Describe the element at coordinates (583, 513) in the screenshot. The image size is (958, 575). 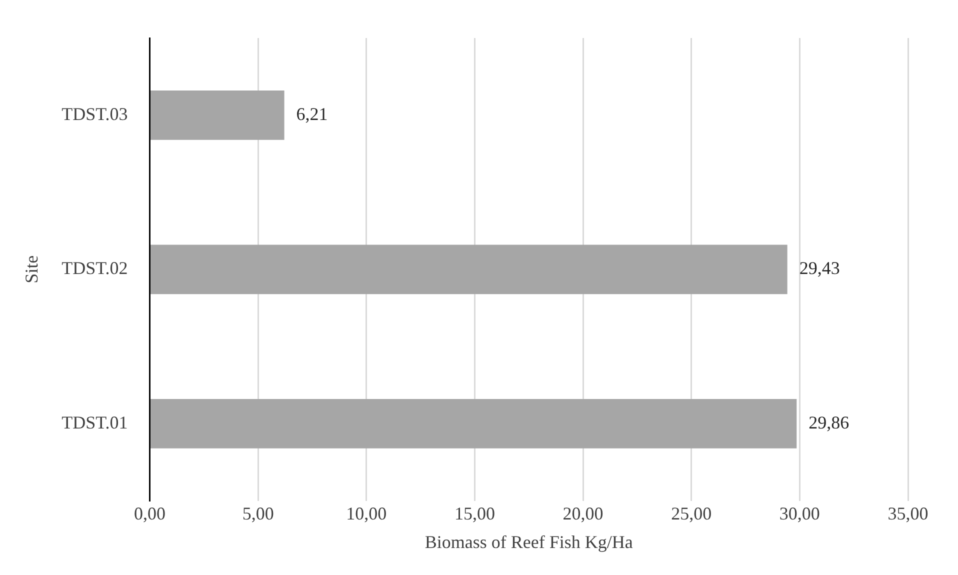
I see `x-tick-label: 20,00` at that location.